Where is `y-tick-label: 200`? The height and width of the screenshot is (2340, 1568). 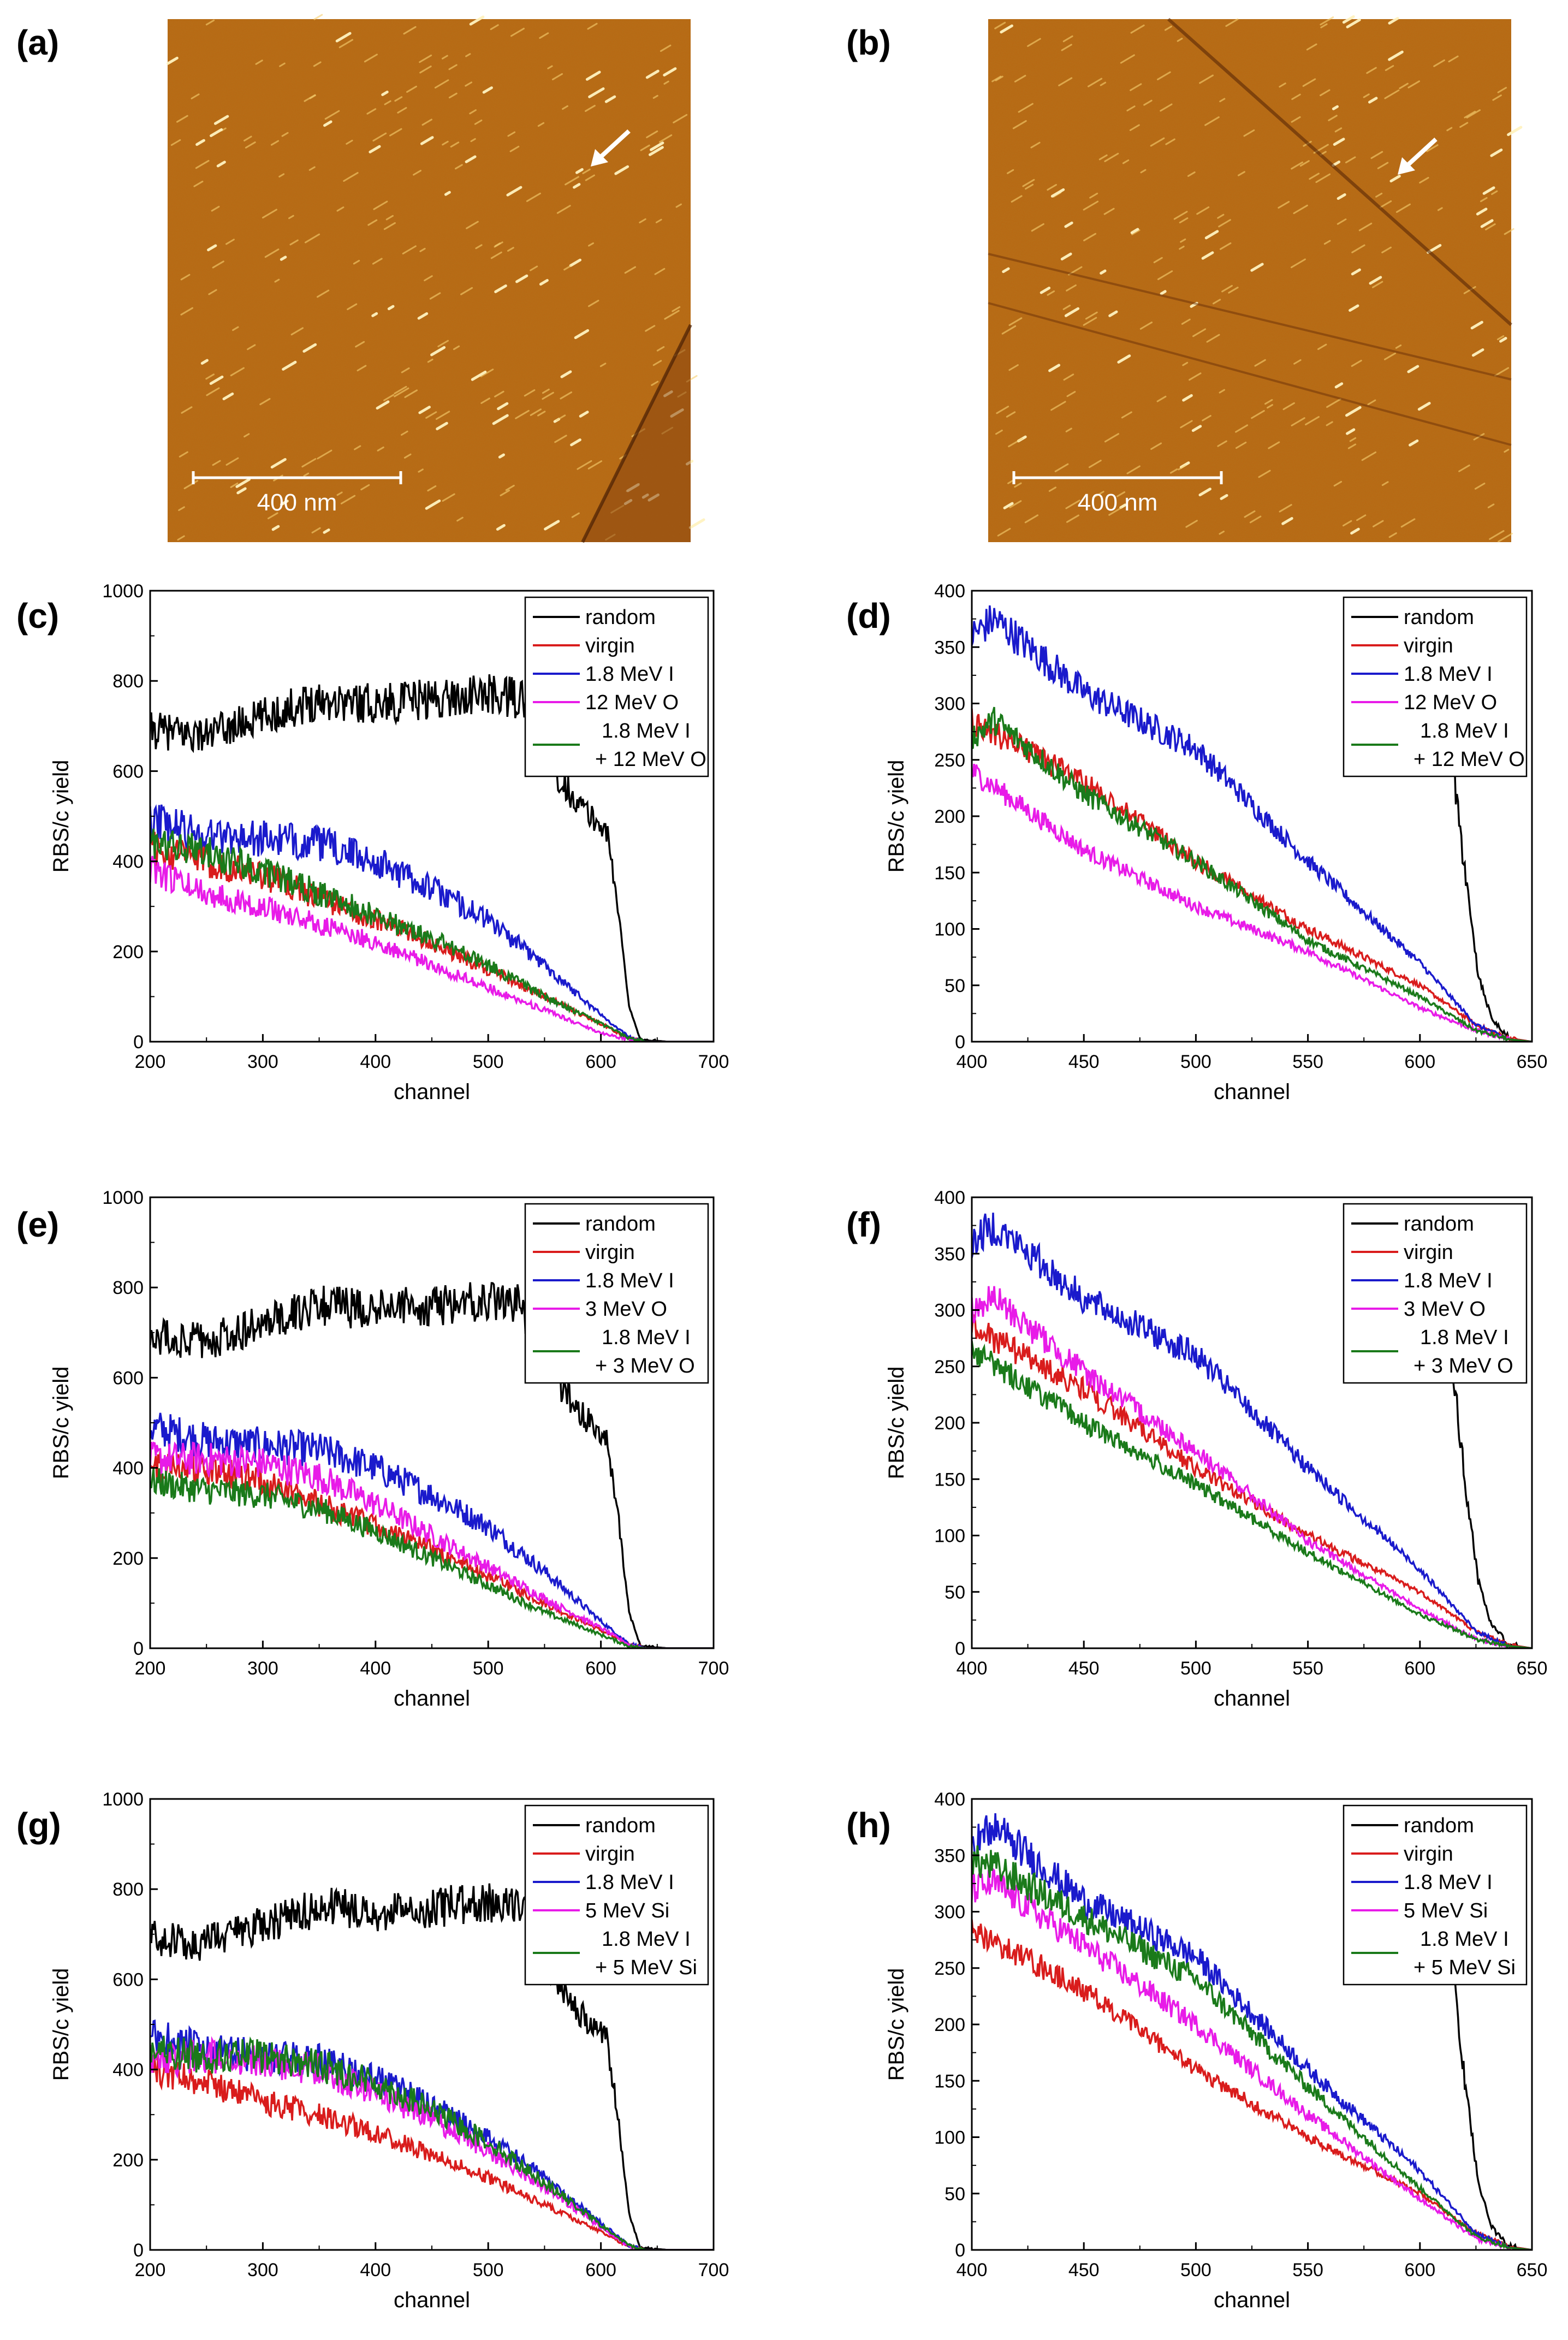 y-tick-label: 200 is located at coordinates (128, 2160).